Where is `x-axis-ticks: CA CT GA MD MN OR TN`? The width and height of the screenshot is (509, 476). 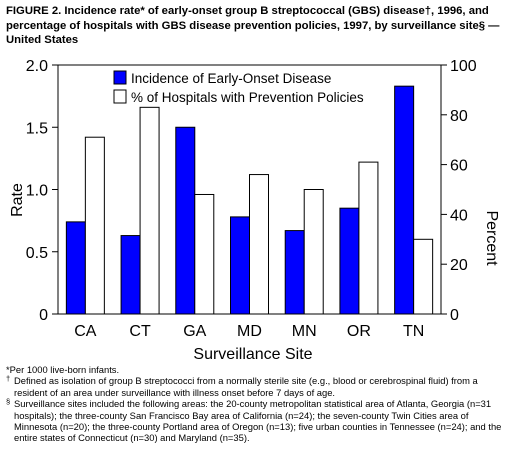 x-axis-ticks: CA CT GA MD MN OR TN is located at coordinates (249, 331).